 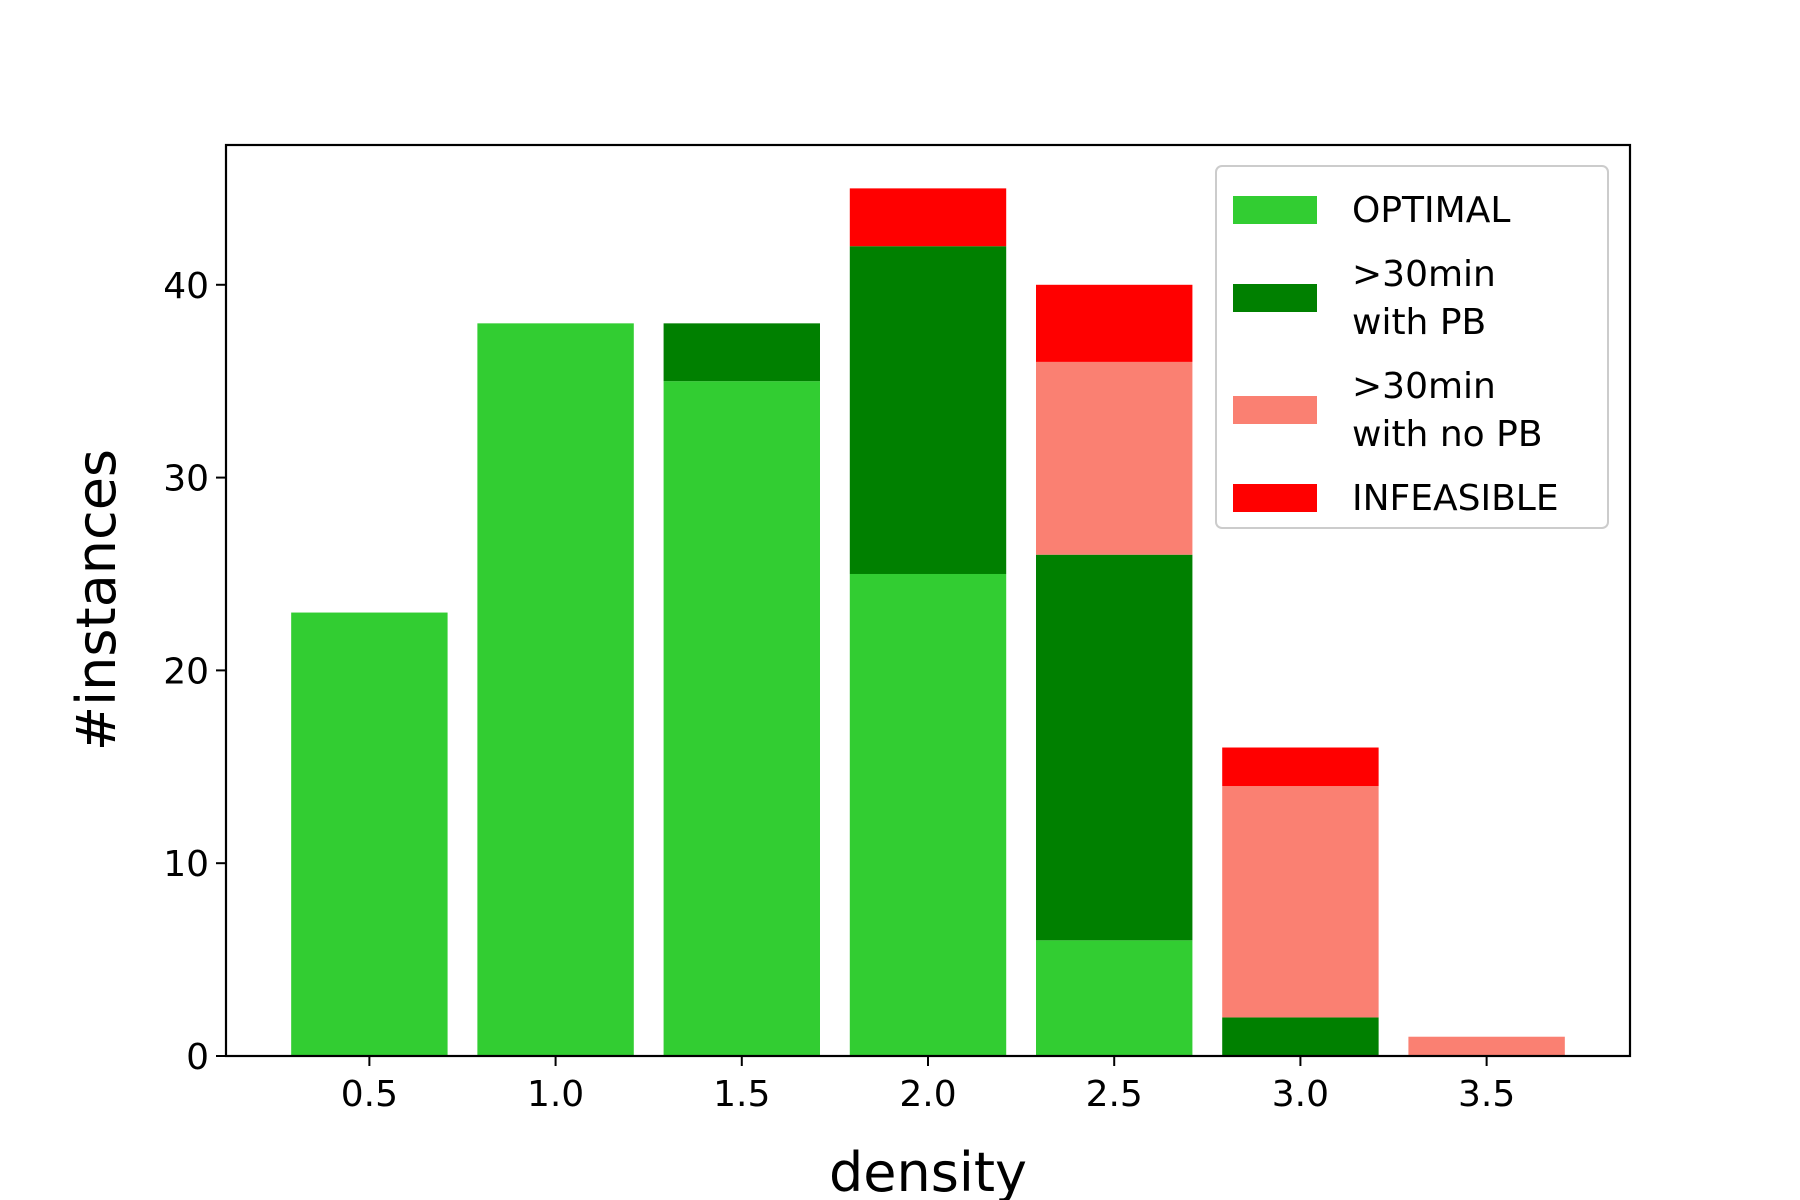 I want to click on x-tick-label: 2.0, so click(x=927, y=1094).